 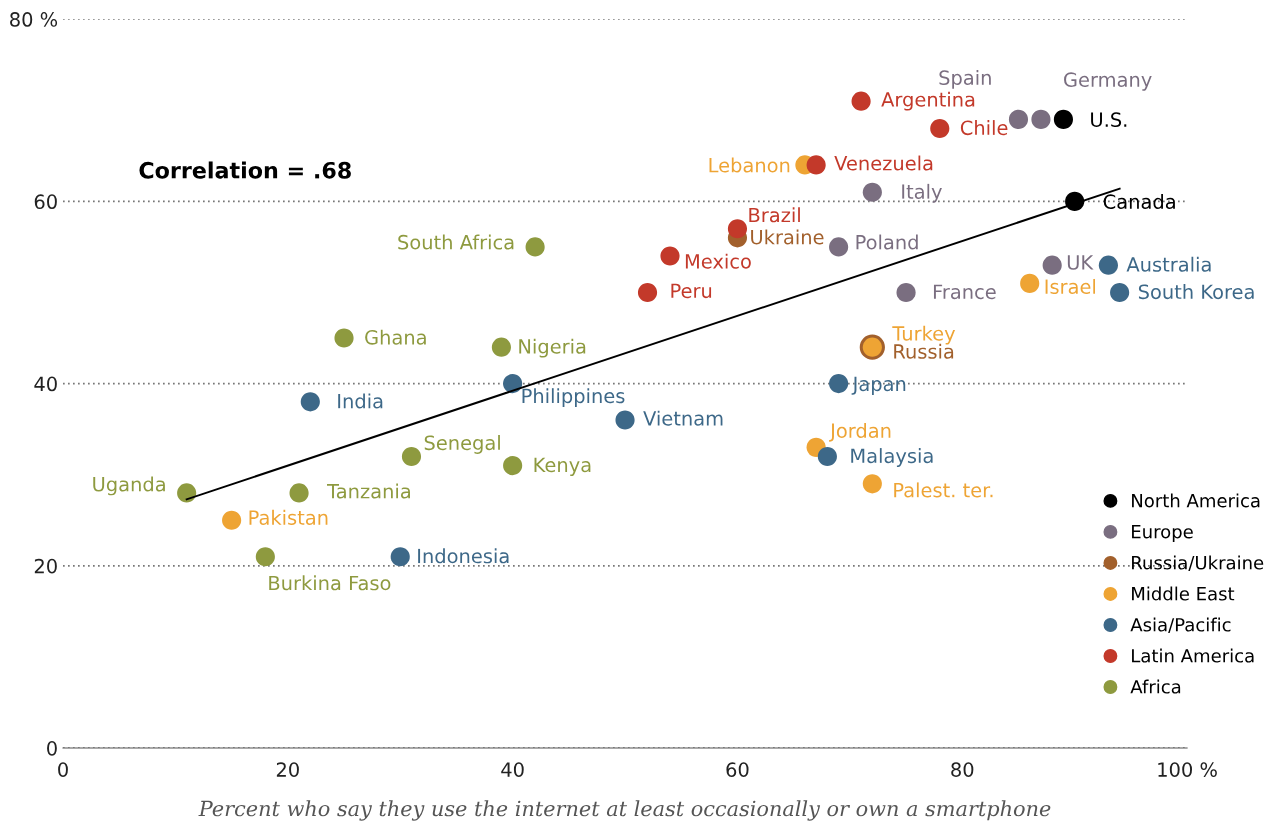 What do you see at coordinates (965, 79) in the screenshot?
I see `annotation: Spain` at bounding box center [965, 79].